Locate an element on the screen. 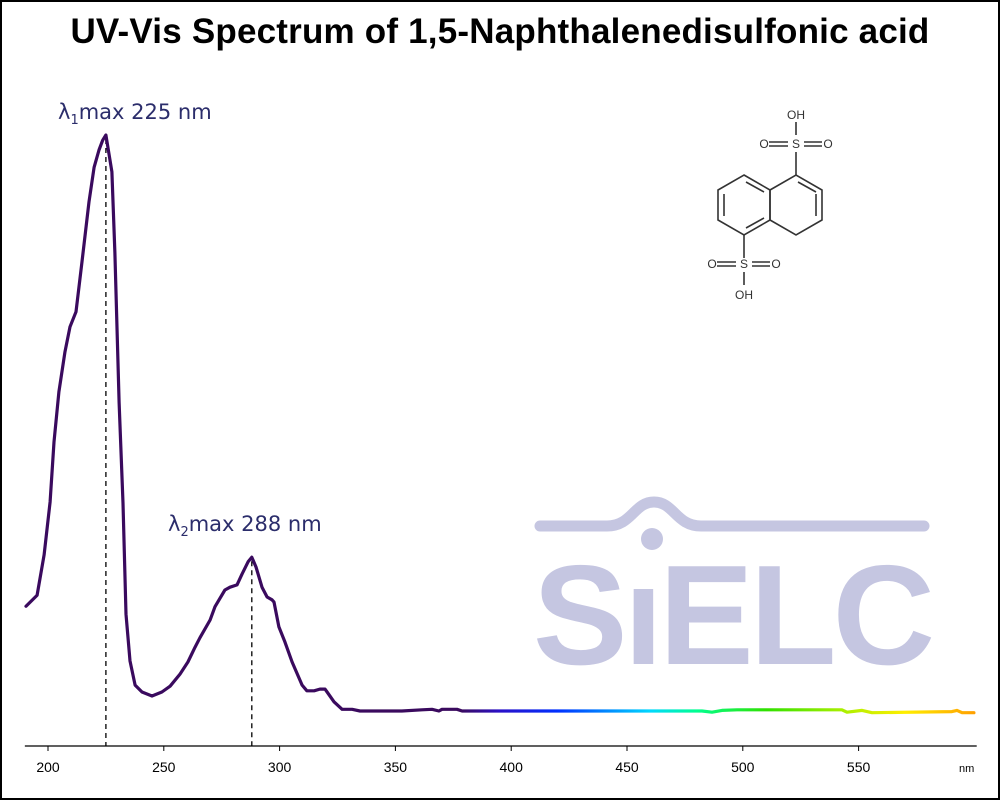 The width and height of the screenshot is (1000, 800). molecule-structure-diagram: OH S O O S O O OH is located at coordinates (769, 205).